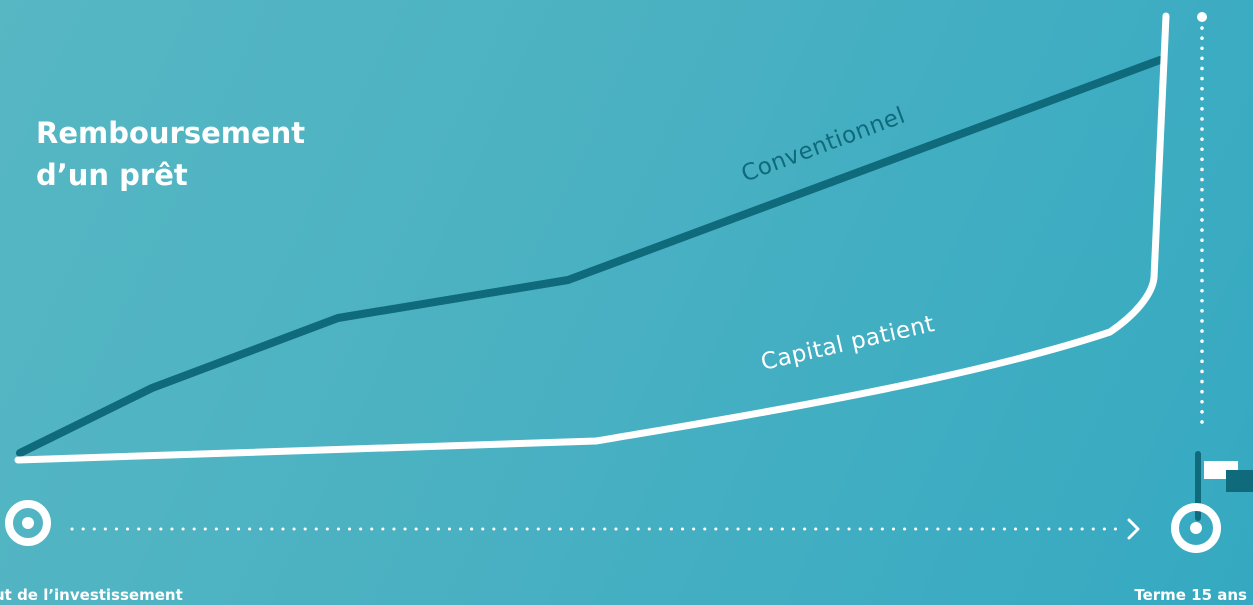 The image size is (1253, 605). I want to click on start-label: ut de l’investissement, so click(91, 595).